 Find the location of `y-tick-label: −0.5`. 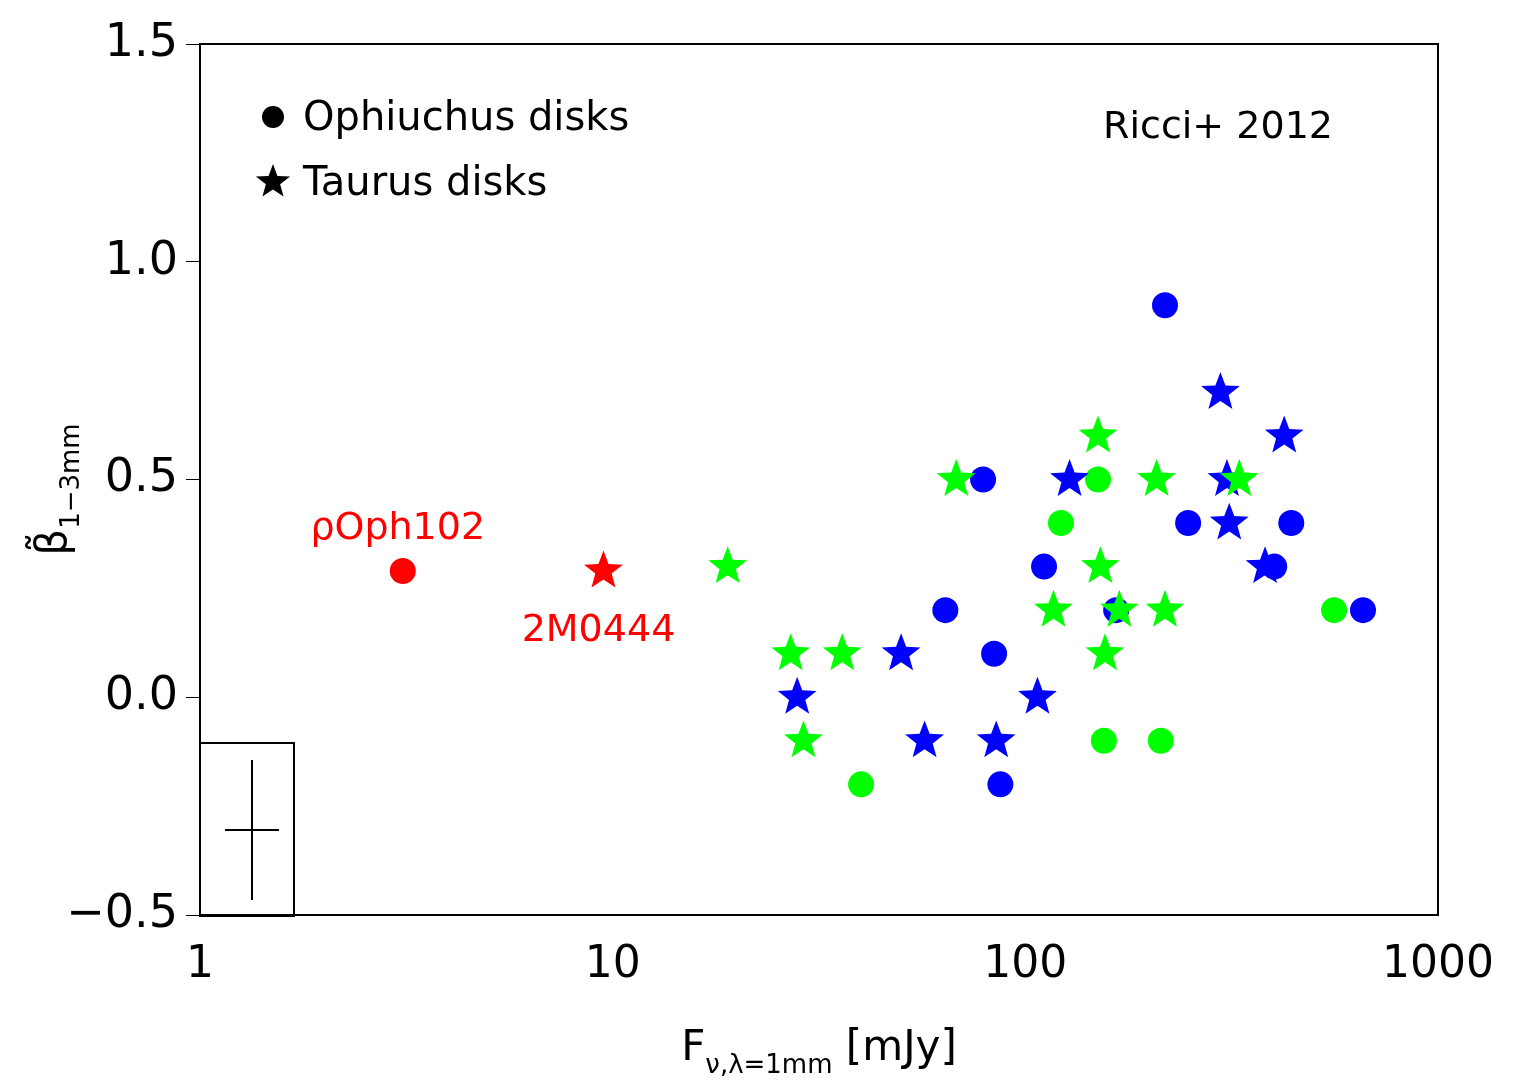

y-tick-label: −0.5 is located at coordinates (122, 910).